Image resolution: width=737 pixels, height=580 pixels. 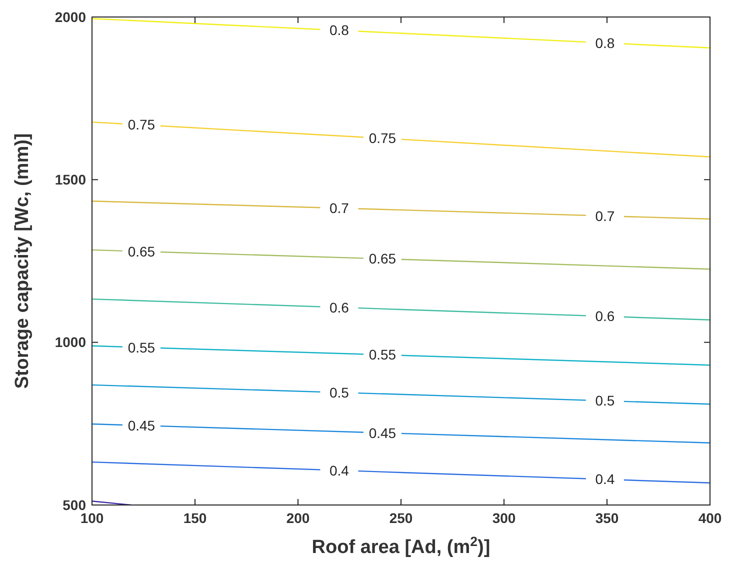 I want to click on x-tick-label: 150, so click(x=195, y=518).